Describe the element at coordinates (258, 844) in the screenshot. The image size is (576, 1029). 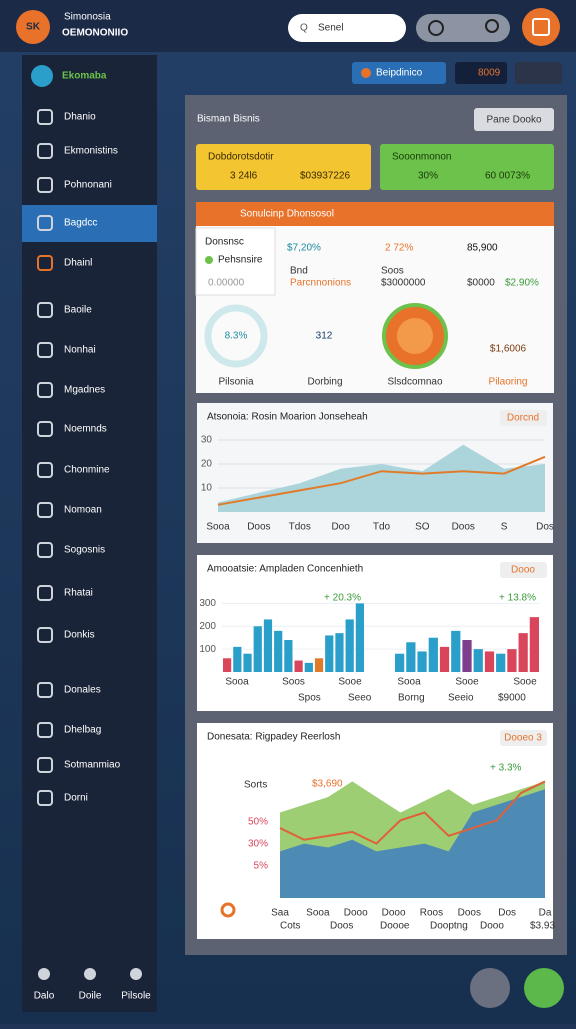
I see `side-label: 30%` at that location.